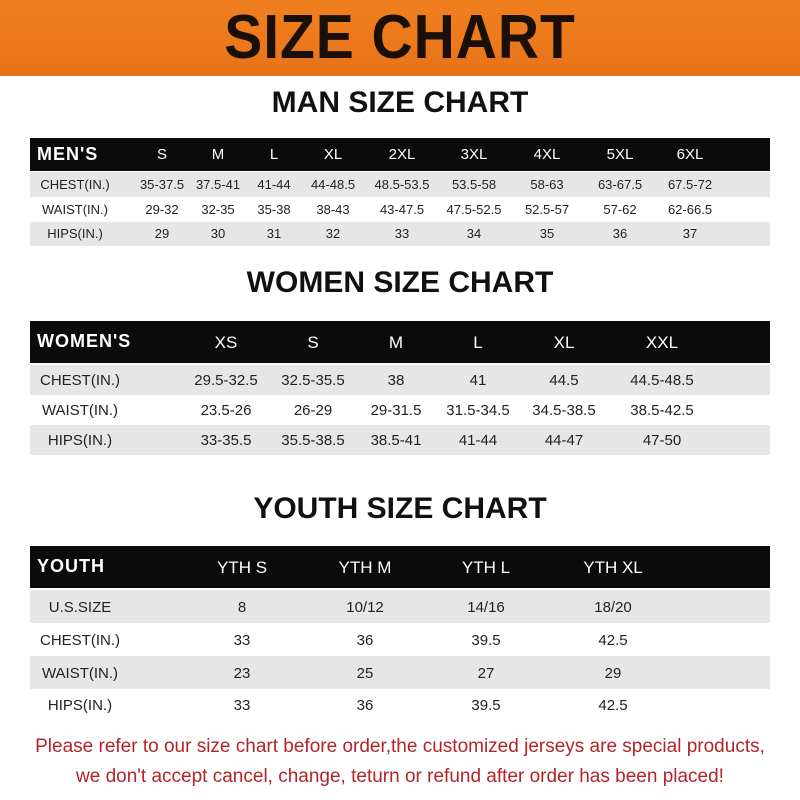  What do you see at coordinates (474, 184) in the screenshot?
I see `table-cell: 53.5-58` at bounding box center [474, 184].